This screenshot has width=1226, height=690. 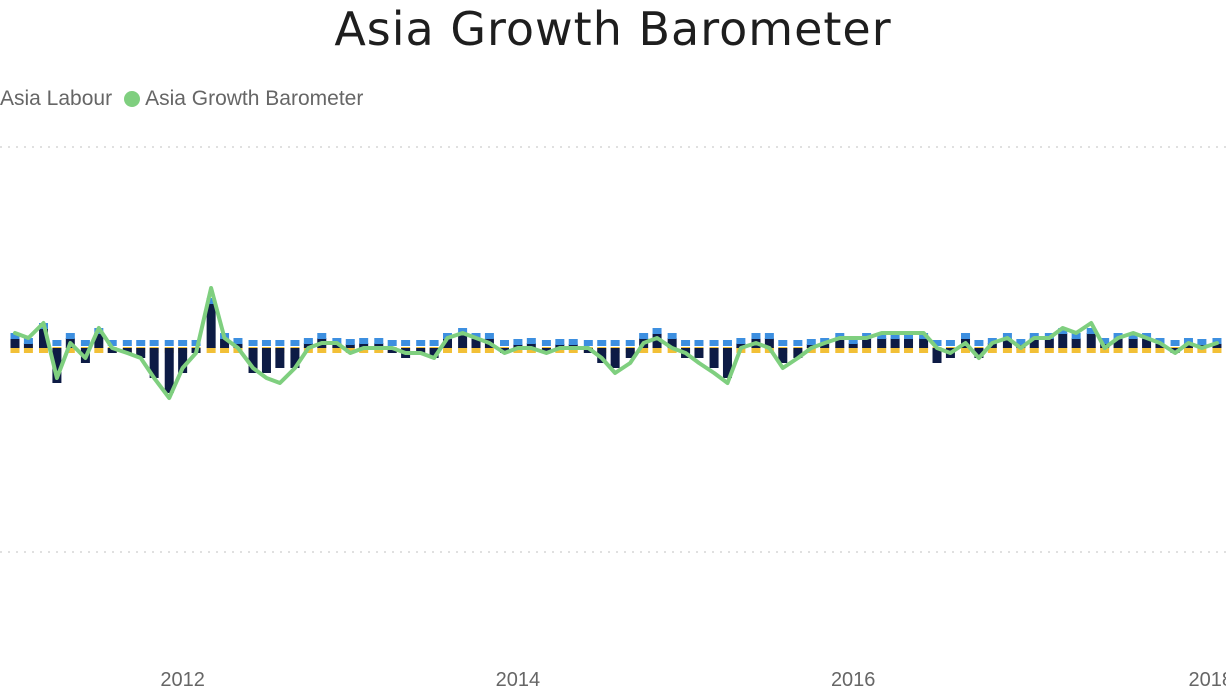 What do you see at coordinates (243, 99) in the screenshot?
I see `legend-item-asia-growth-barometer: Asia Growth Barometer` at bounding box center [243, 99].